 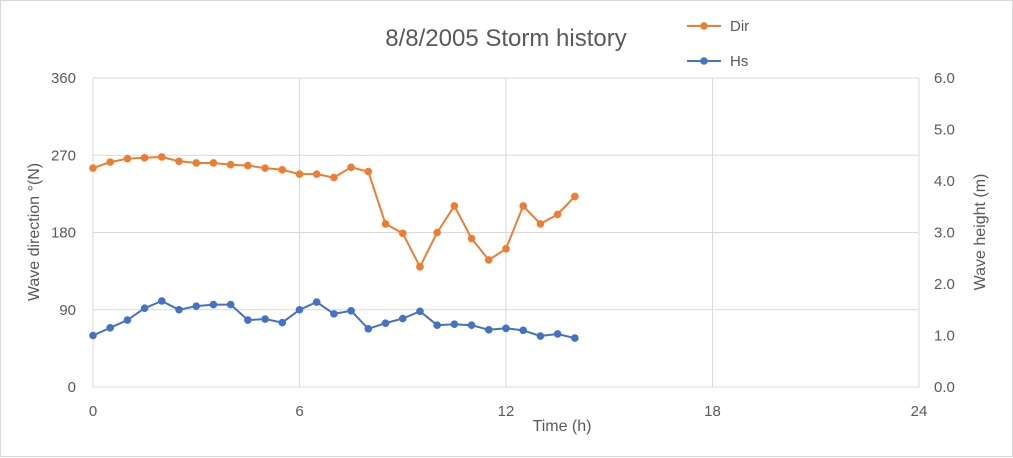 What do you see at coordinates (919, 411) in the screenshot?
I see `x-tick-label: 24` at bounding box center [919, 411].